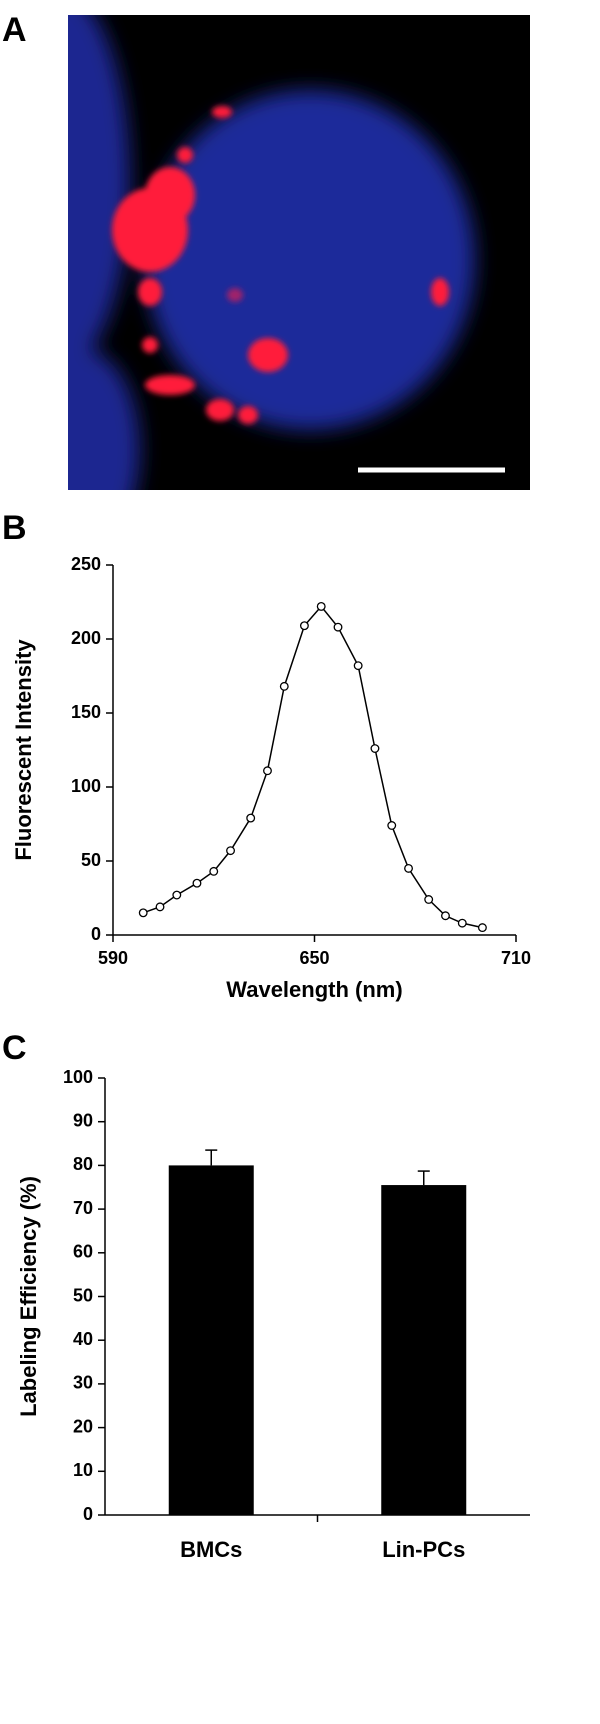  What do you see at coordinates (423, 1549) in the screenshot?
I see `x-tick-label: Lin-PCs` at bounding box center [423, 1549].